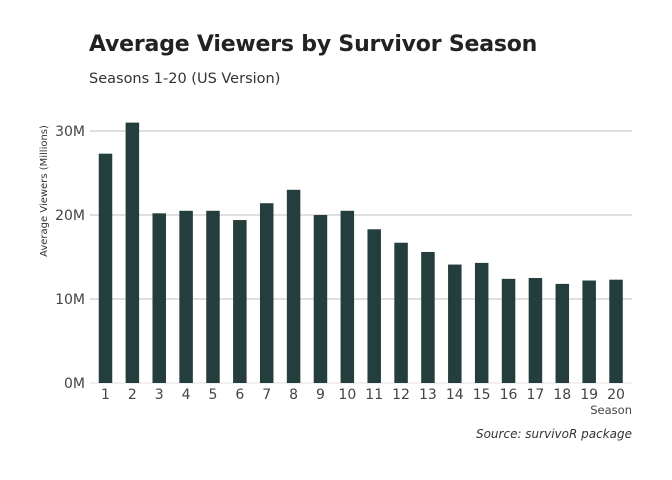  Describe the element at coordinates (70, 132) in the screenshot. I see `y-tick-label: 30M` at that location.